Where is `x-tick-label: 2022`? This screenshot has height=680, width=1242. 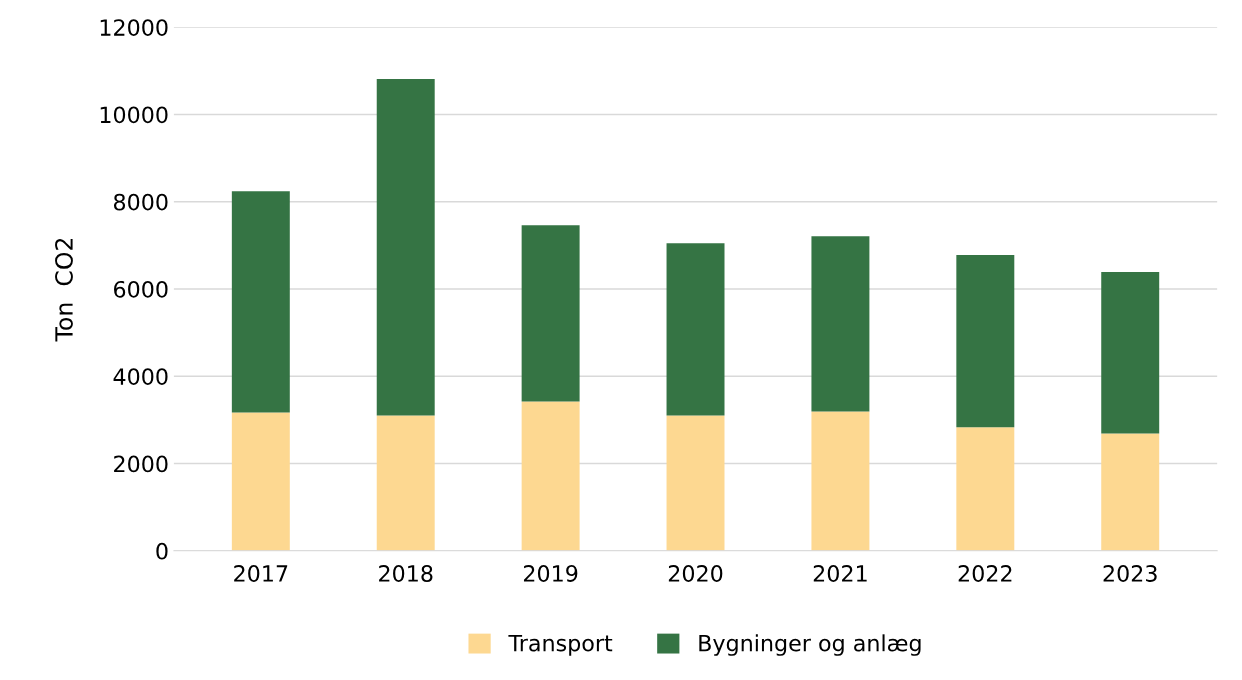
x-tick-label: 2022 is located at coordinates (985, 573).